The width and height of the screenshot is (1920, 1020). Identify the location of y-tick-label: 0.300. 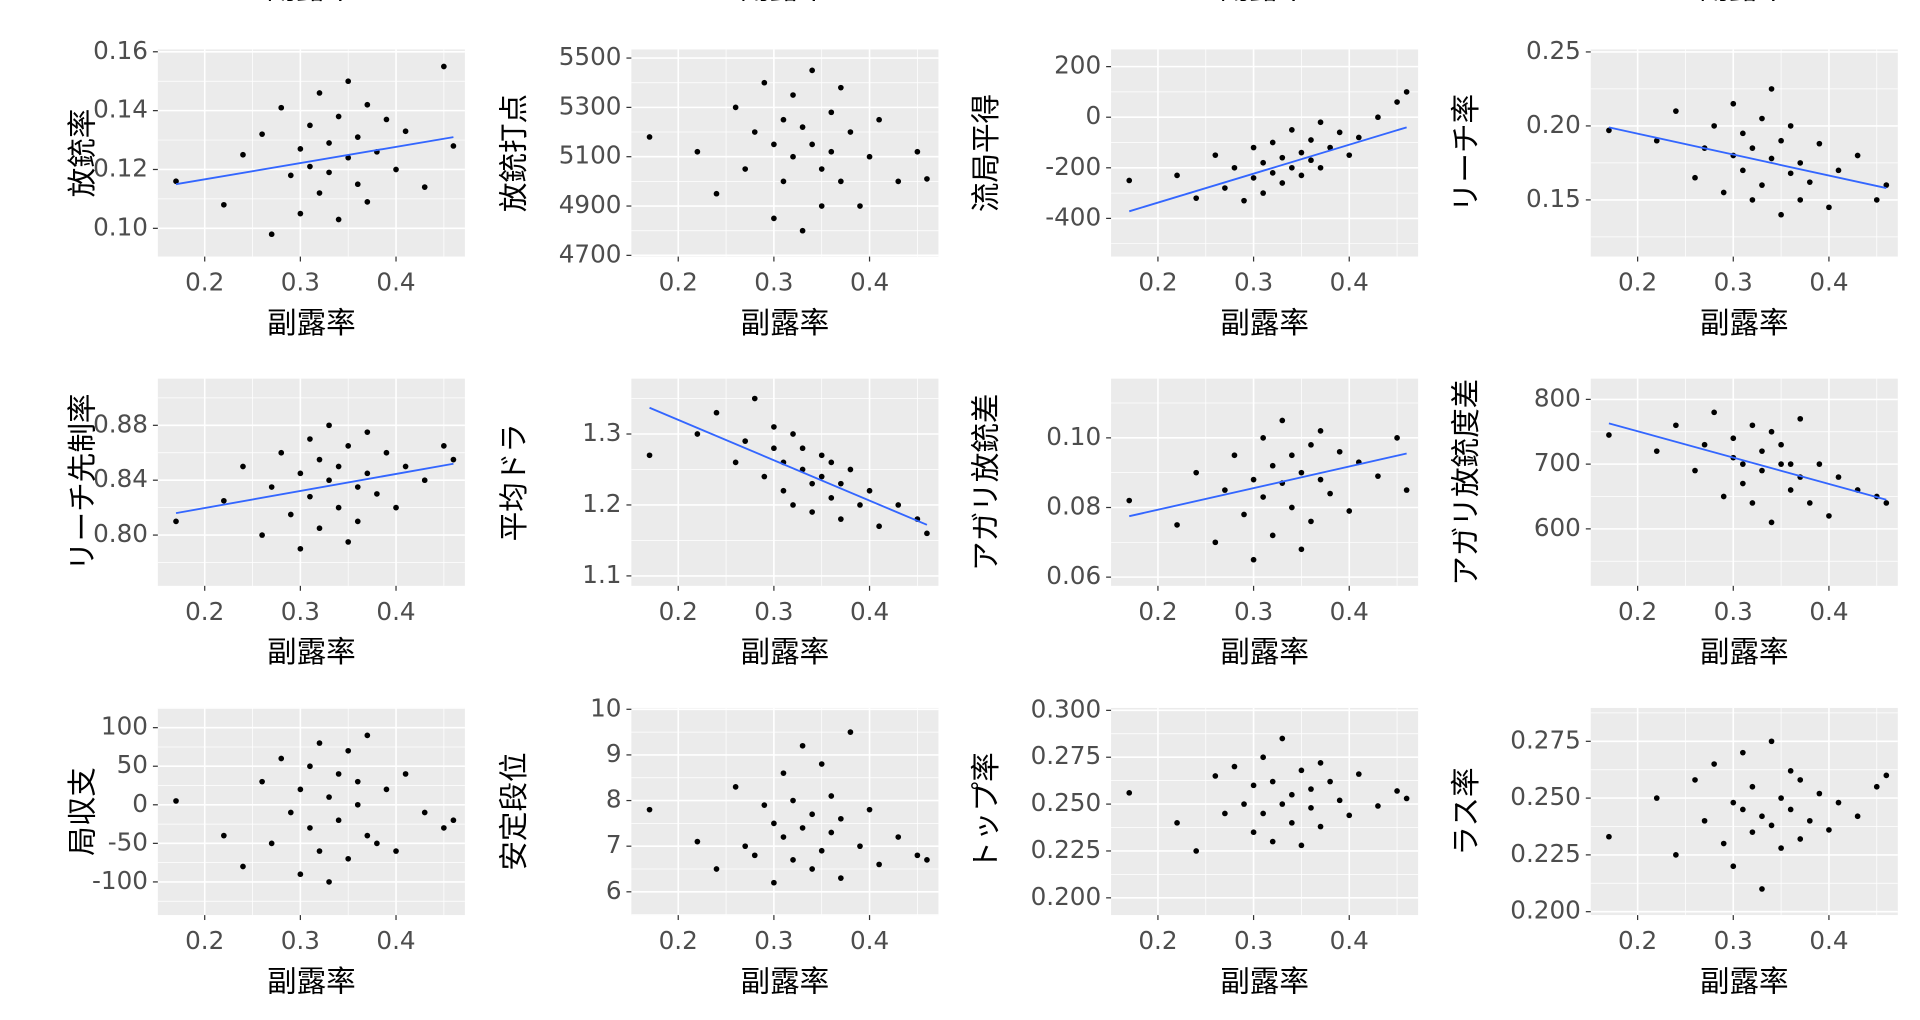
(1066, 708).